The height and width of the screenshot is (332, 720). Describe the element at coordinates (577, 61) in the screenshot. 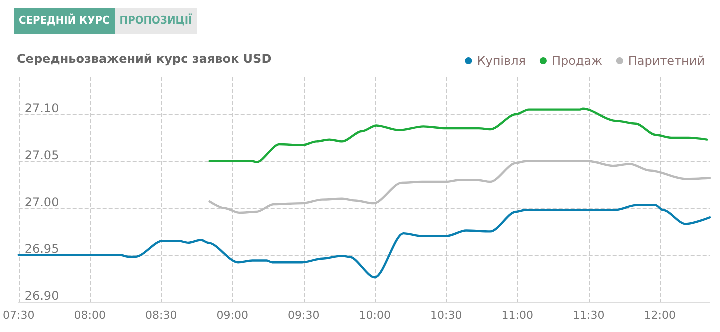

I see `legend-label: Продаж` at that location.